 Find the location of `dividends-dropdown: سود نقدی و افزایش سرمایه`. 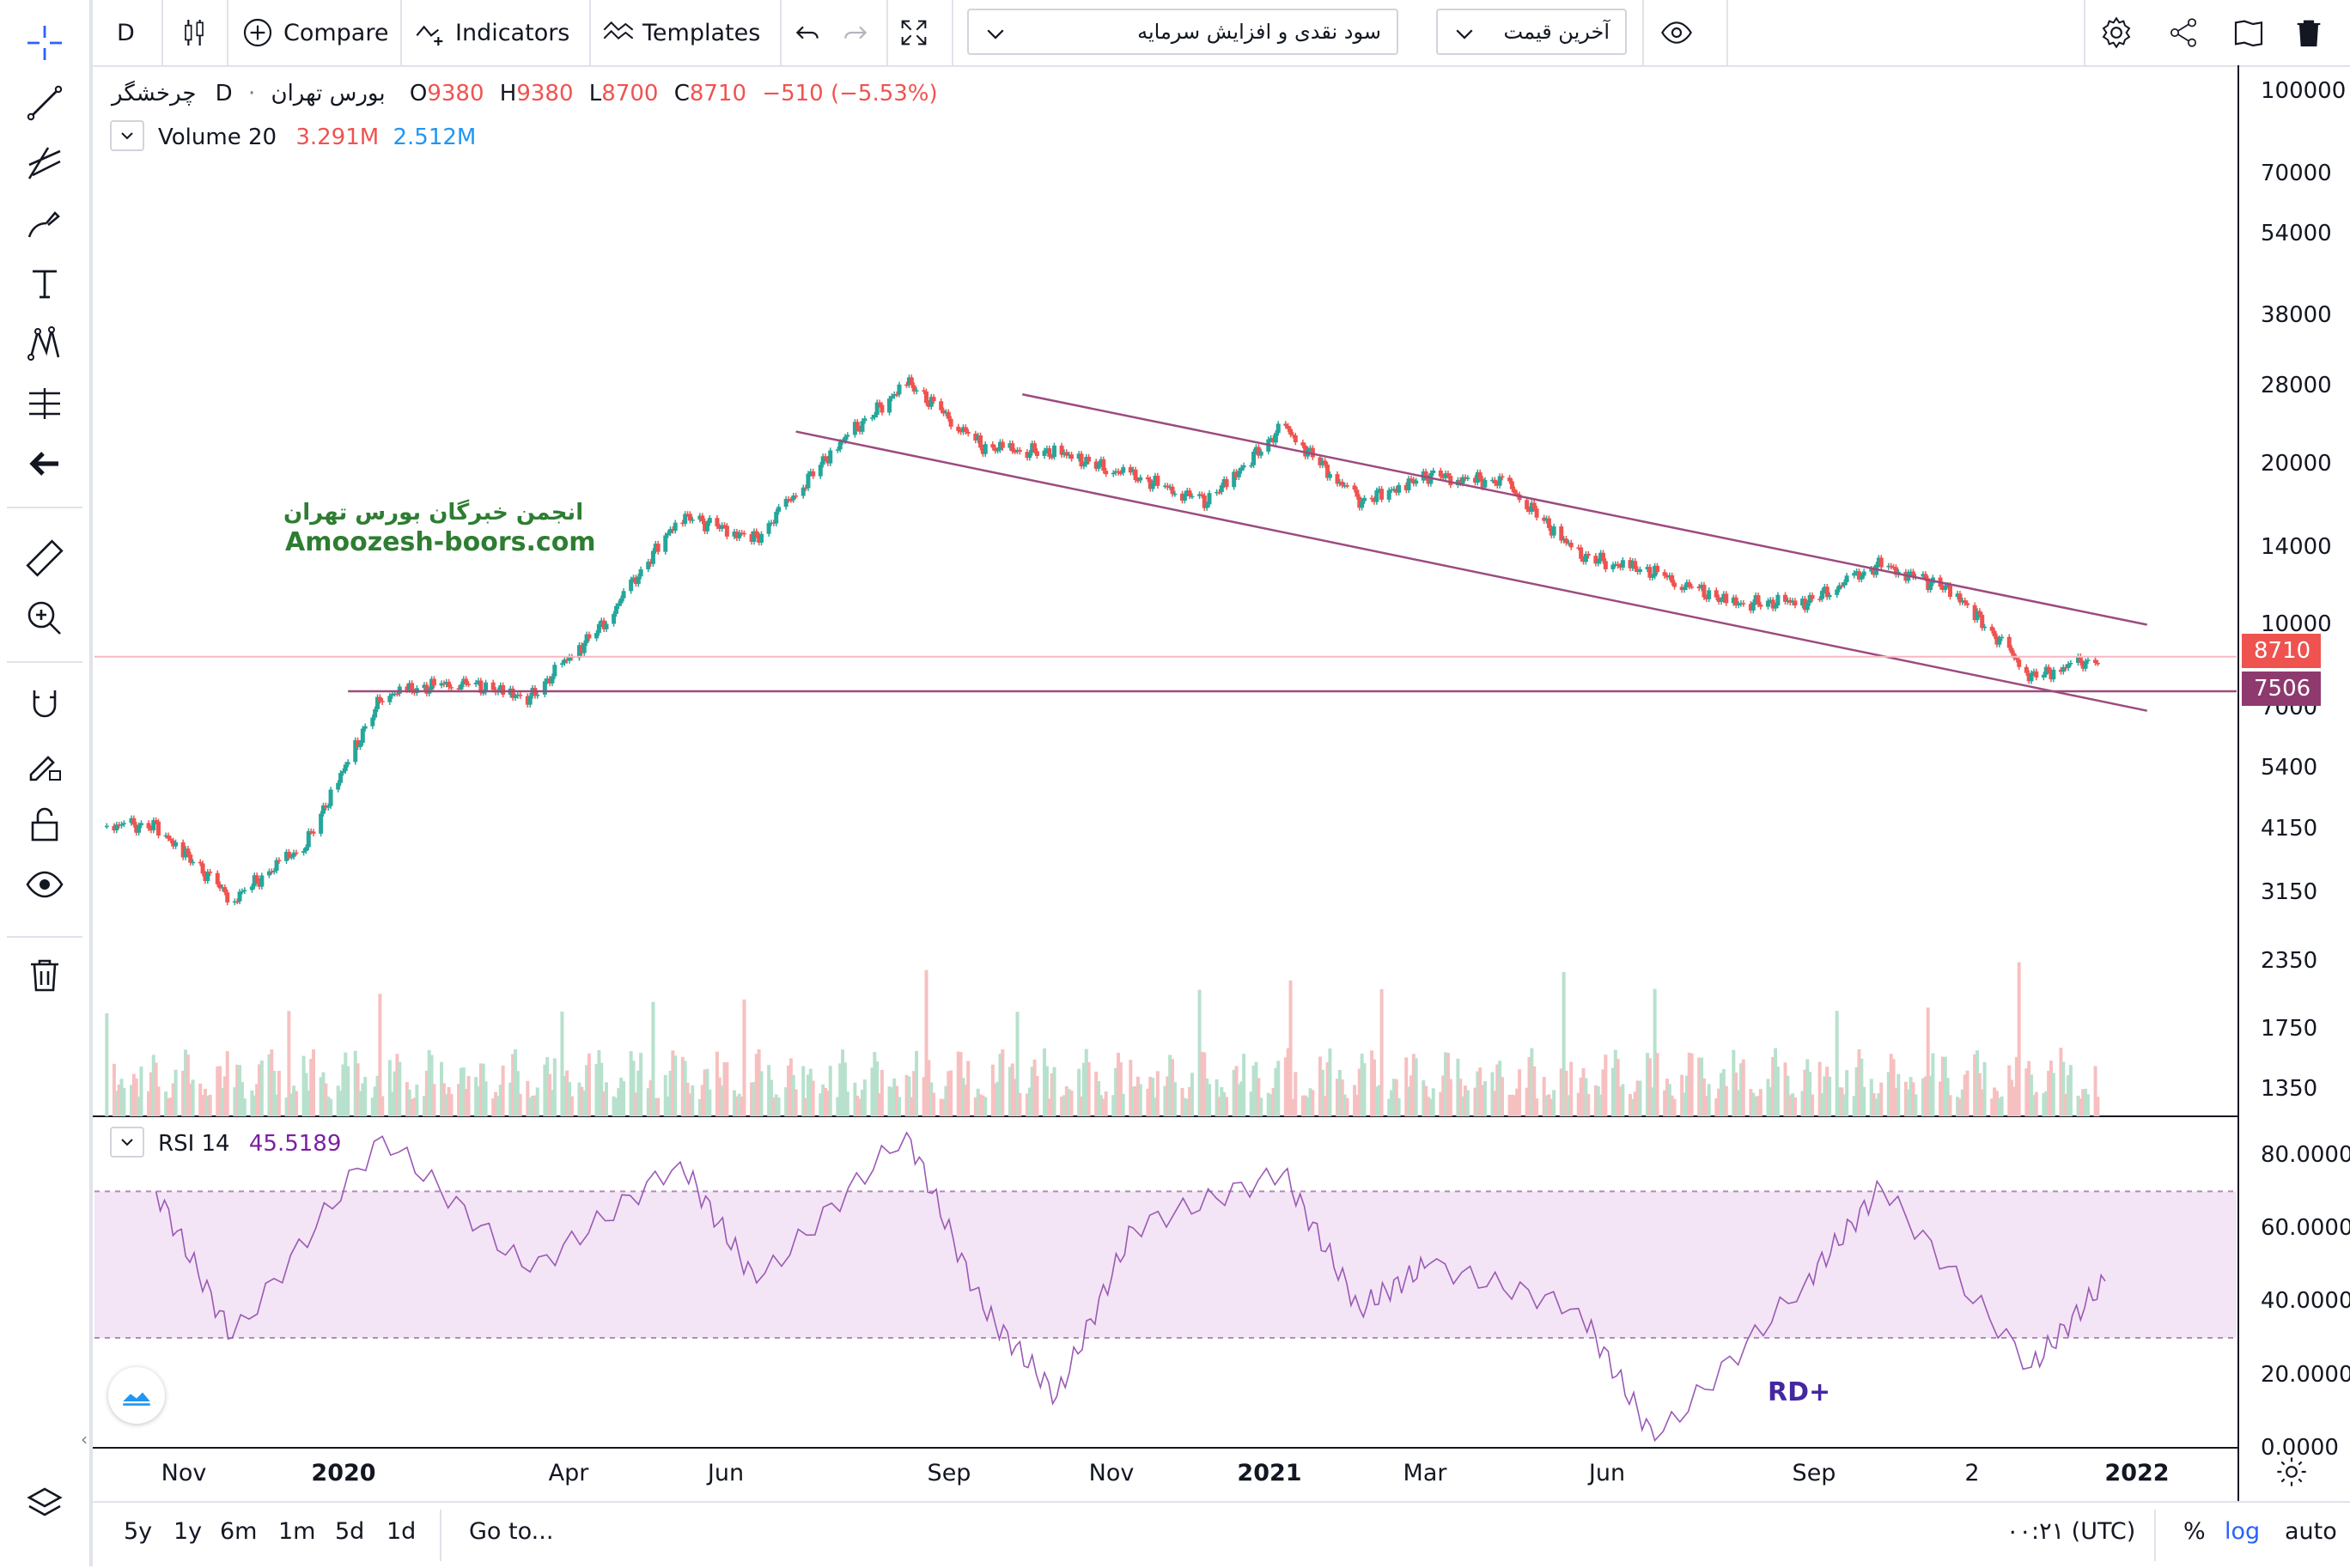

dividends-dropdown: سود نقدی و افزایش سرمایه is located at coordinates (1182, 32).